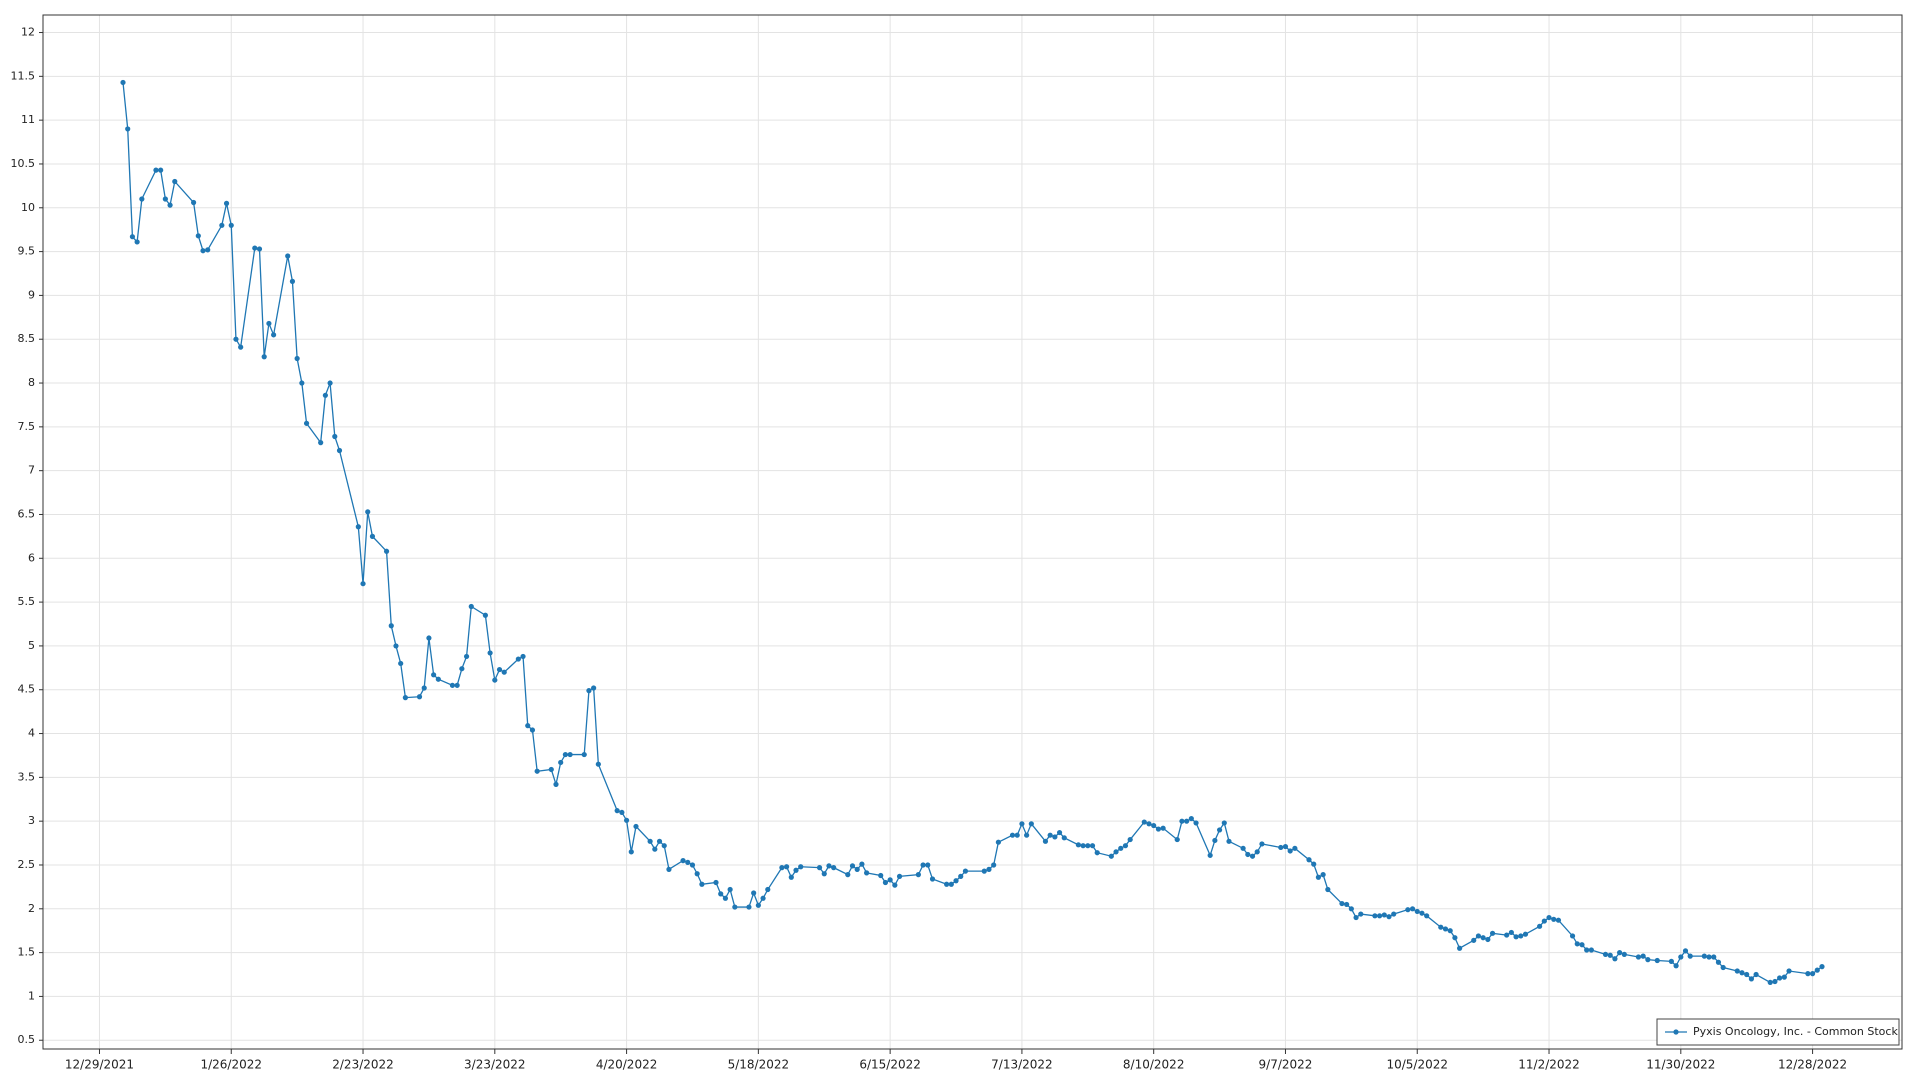 Image resolution: width=1920 pixels, height=1084 pixels. I want to click on y-tick-label: 5, so click(31, 645).